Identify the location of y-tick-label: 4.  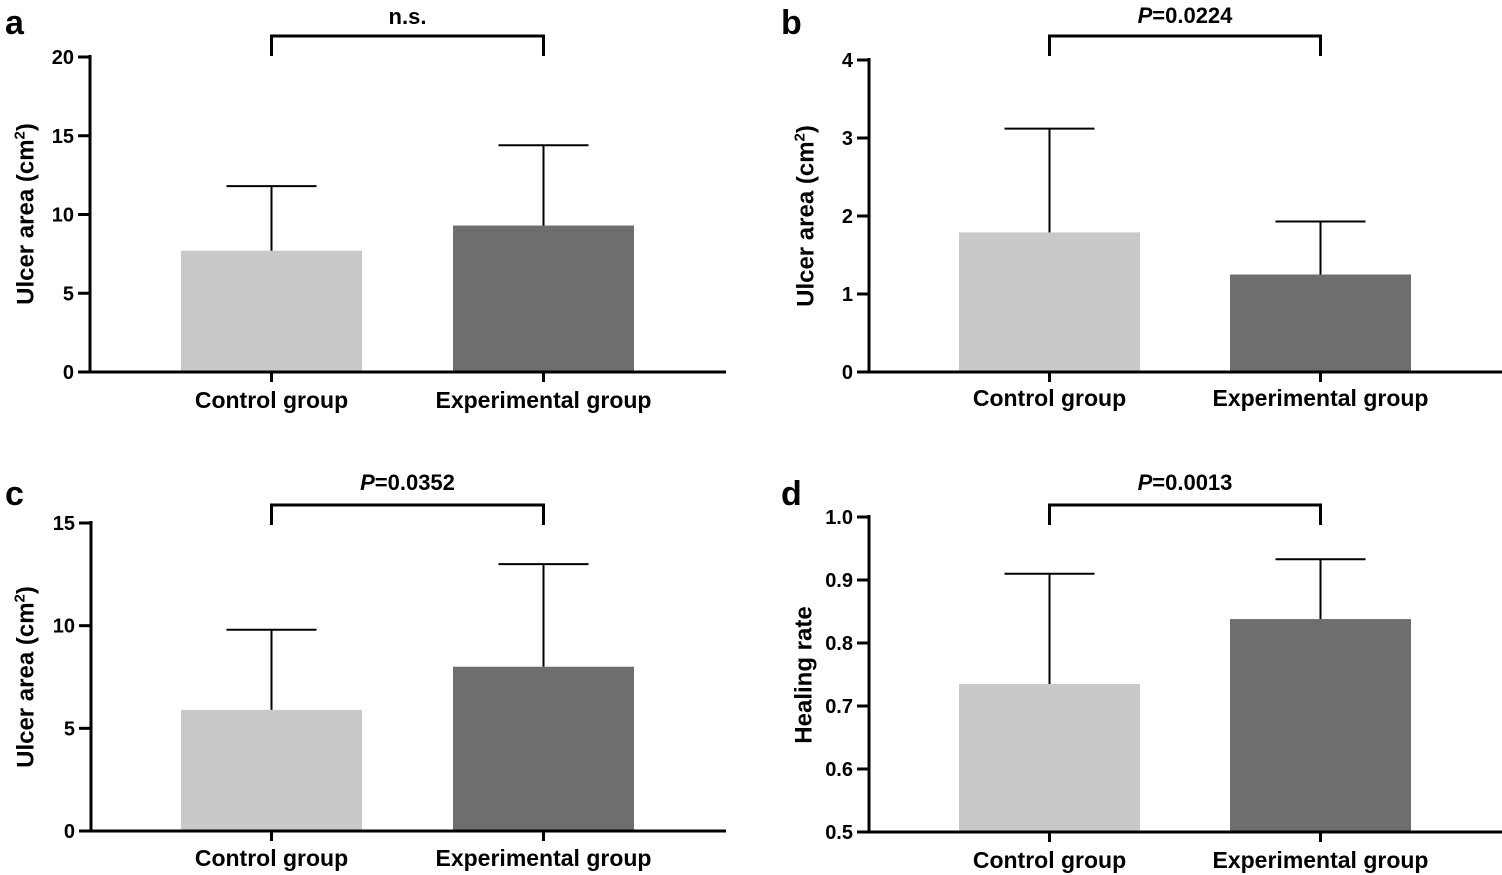
(848, 61).